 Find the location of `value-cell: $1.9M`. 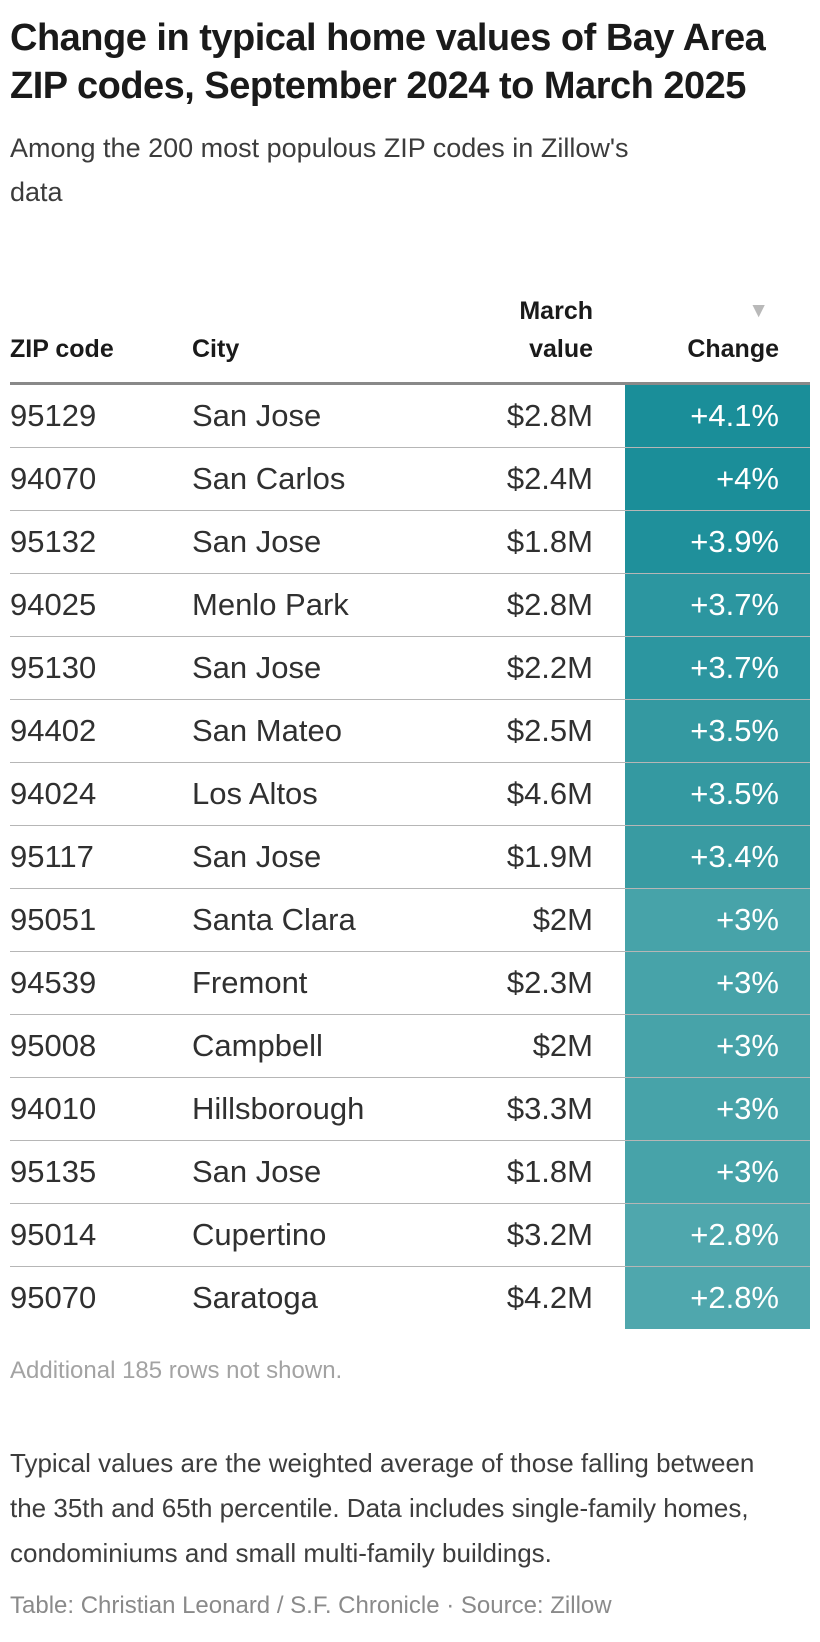

value-cell: $1.9M is located at coordinates (549, 856).